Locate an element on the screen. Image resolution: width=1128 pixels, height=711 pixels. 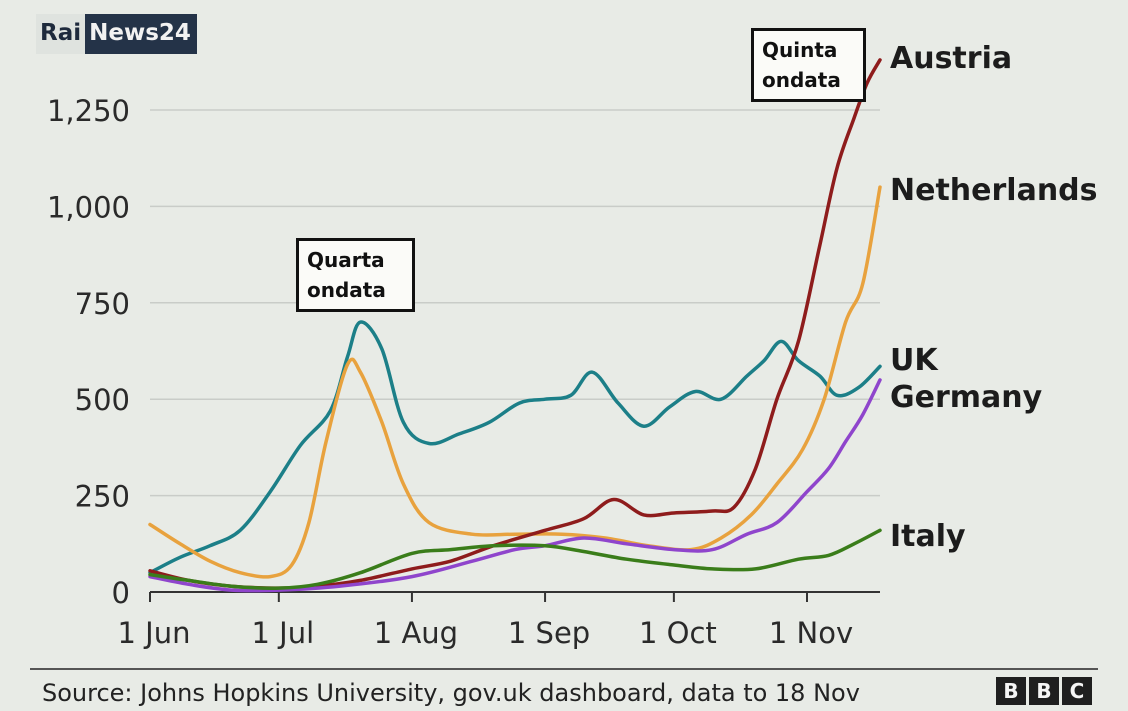
bbc-letter-c: C is located at coordinates (1077, 691).